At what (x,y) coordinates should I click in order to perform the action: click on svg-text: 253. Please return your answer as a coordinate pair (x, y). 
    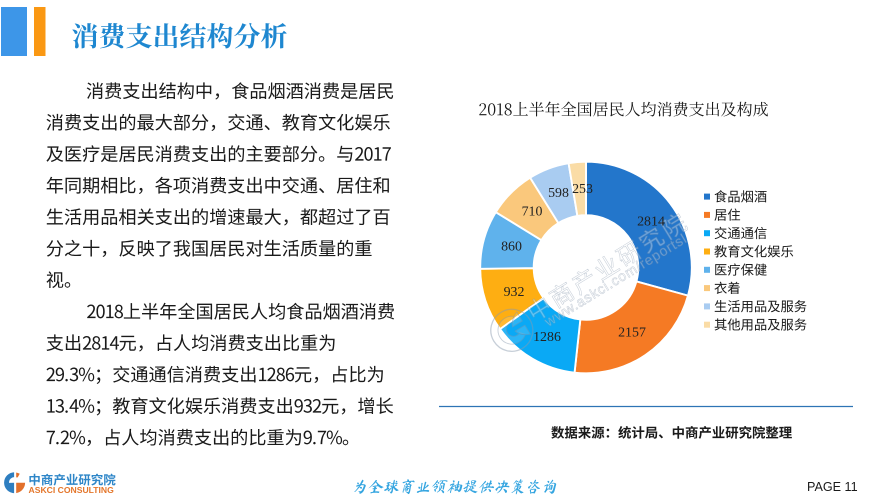
    Looking at the image, I should click on (582, 189).